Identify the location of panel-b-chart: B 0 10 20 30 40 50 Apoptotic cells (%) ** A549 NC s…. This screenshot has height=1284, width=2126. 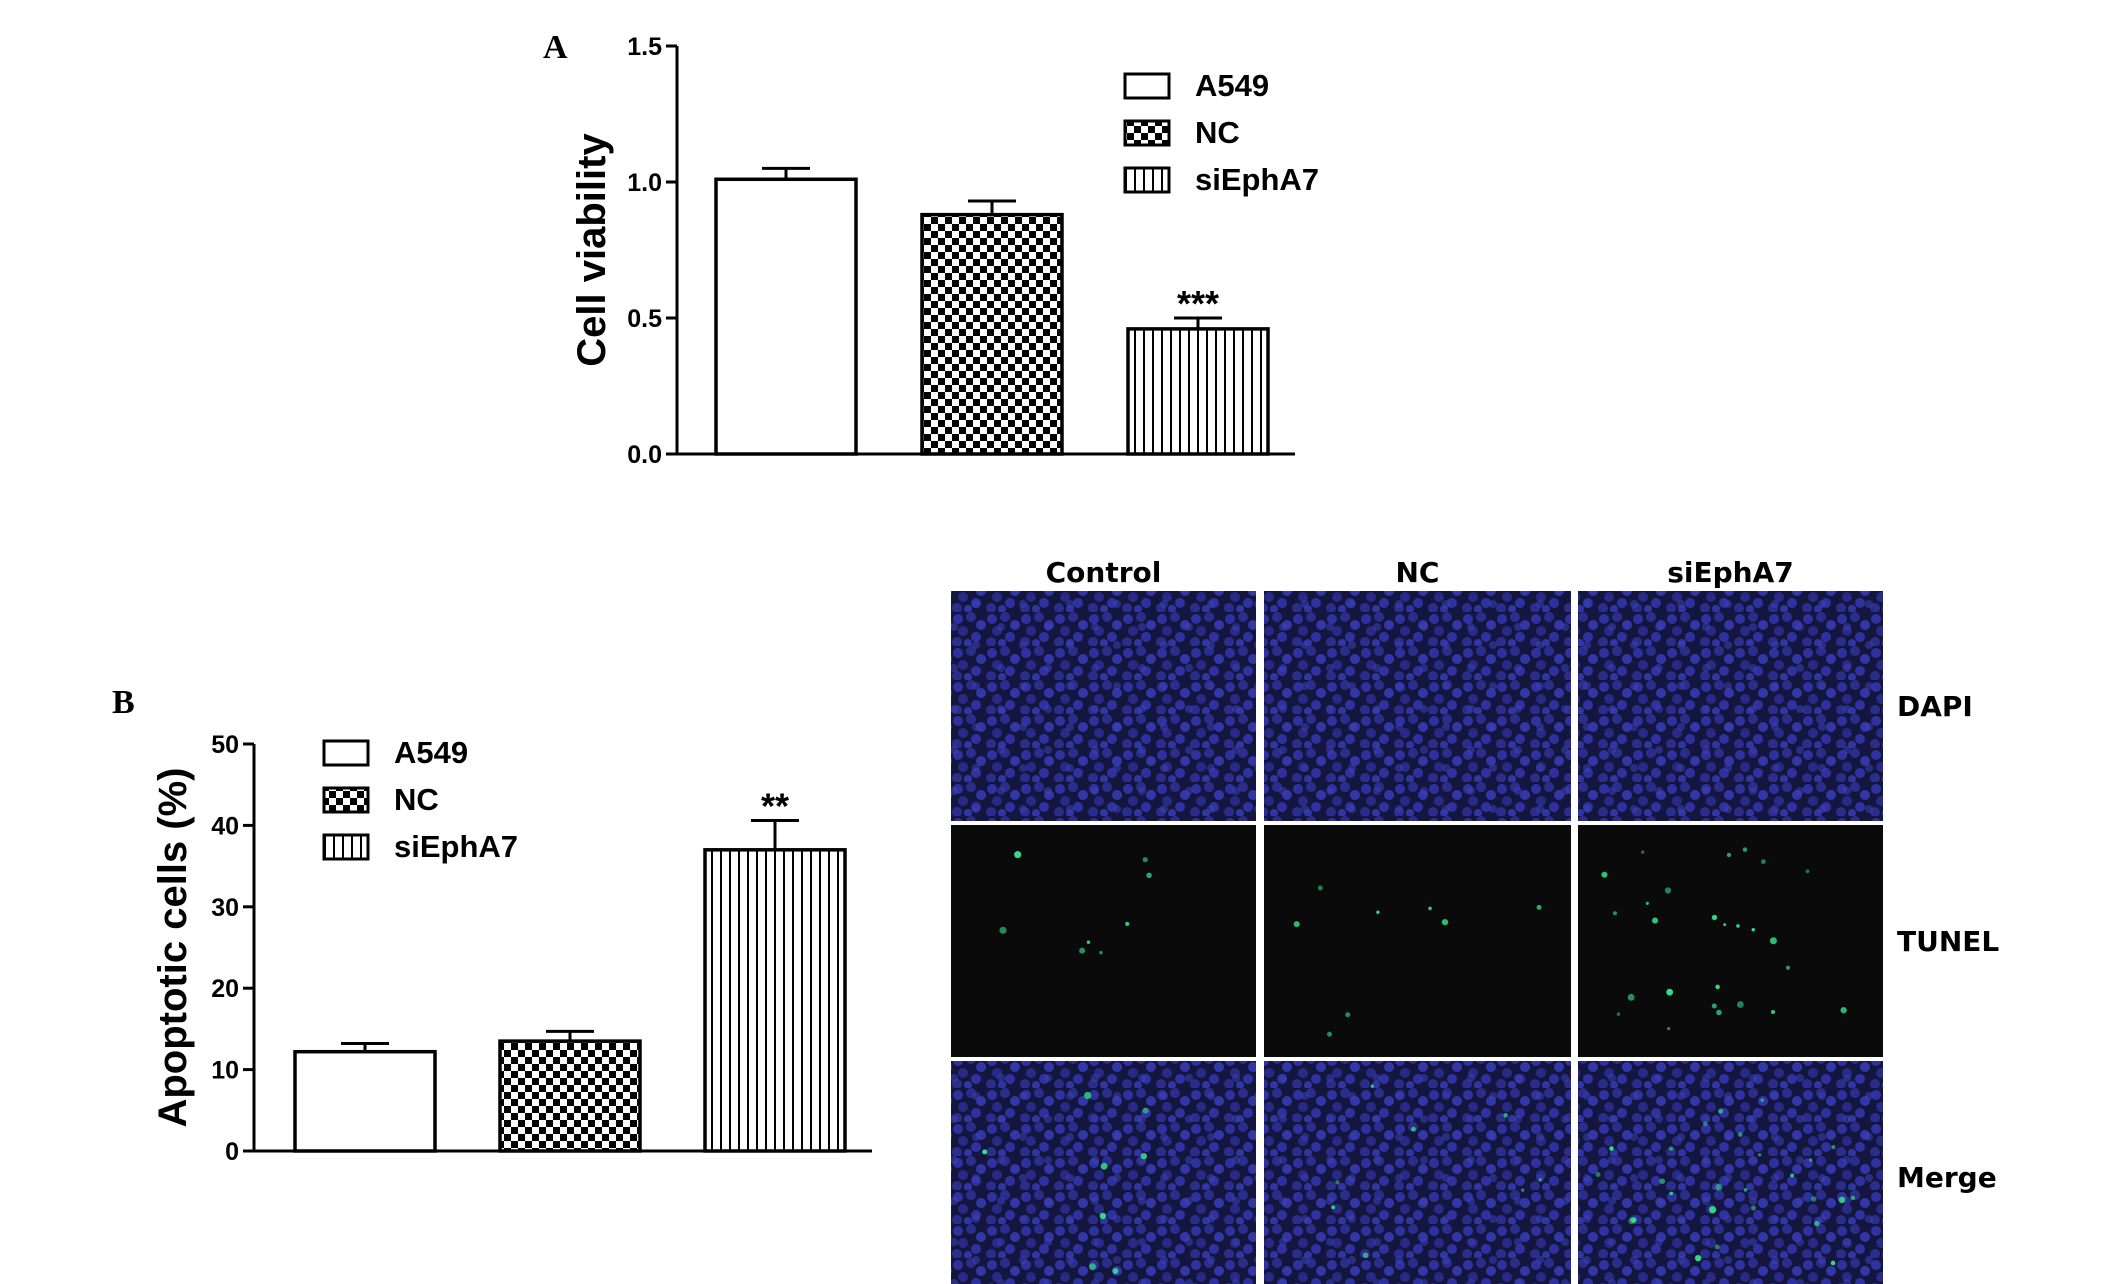
(492, 925).